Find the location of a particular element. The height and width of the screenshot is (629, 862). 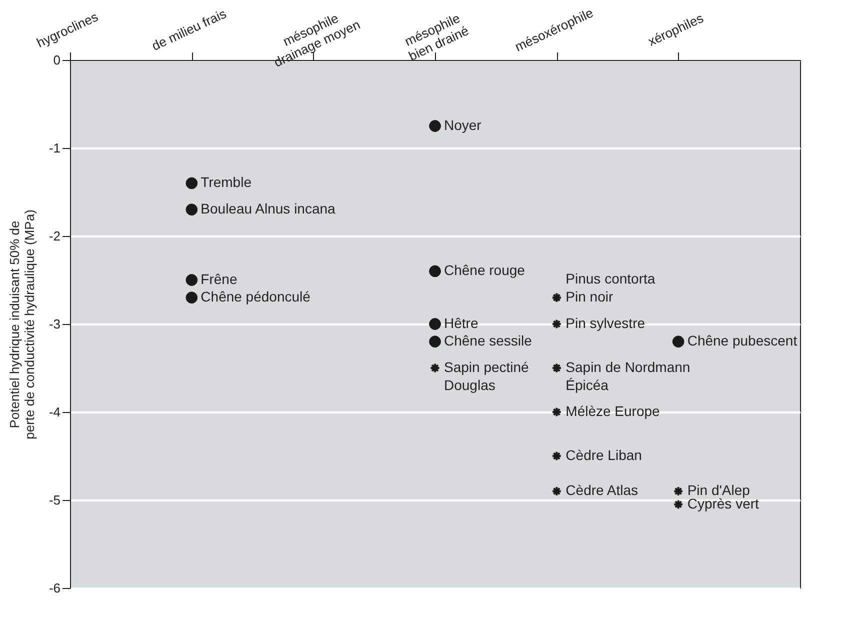

annotation: Sapin de Nordmann is located at coordinates (628, 367).